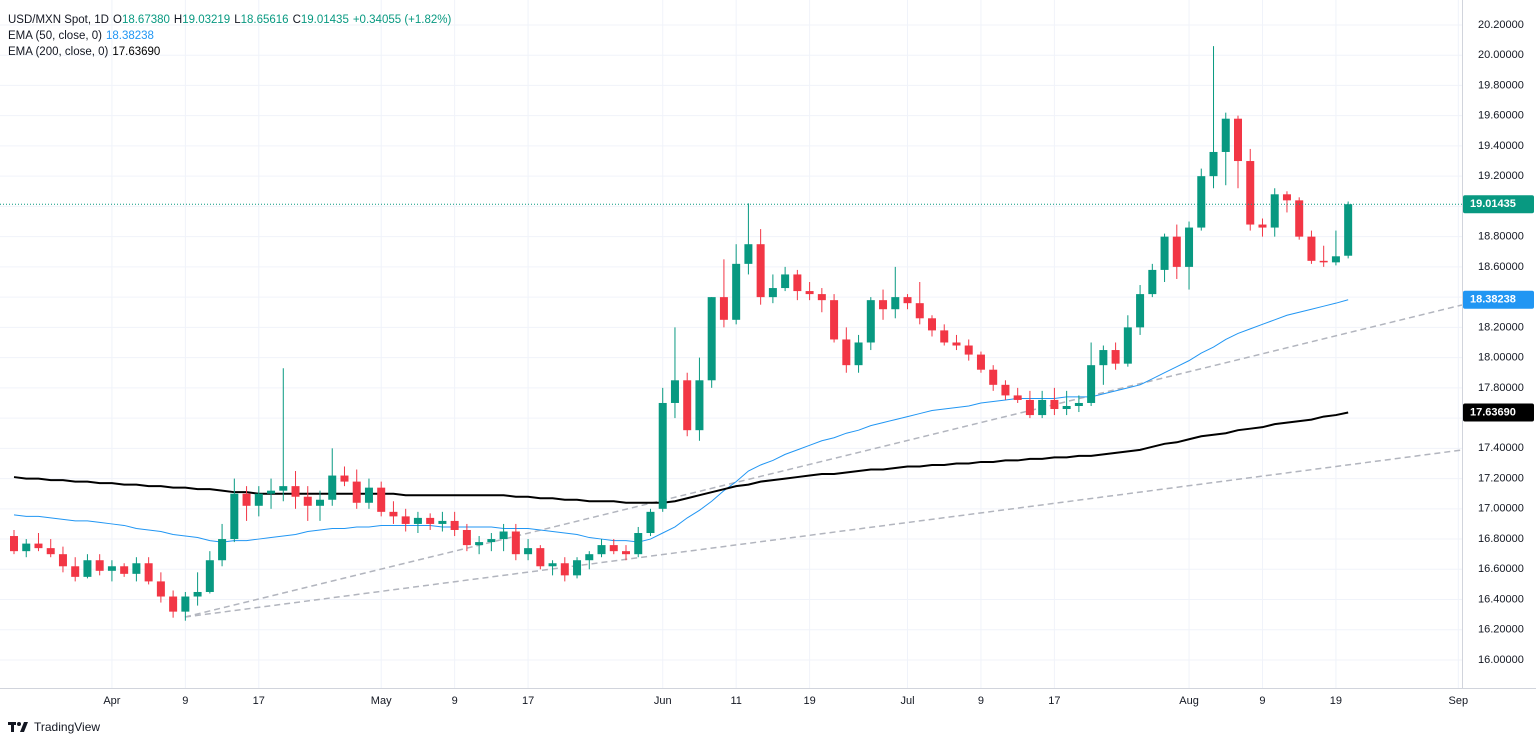 This screenshot has height=744, width=1536. I want to click on legend-field: O 18.67380, so click(141, 20).